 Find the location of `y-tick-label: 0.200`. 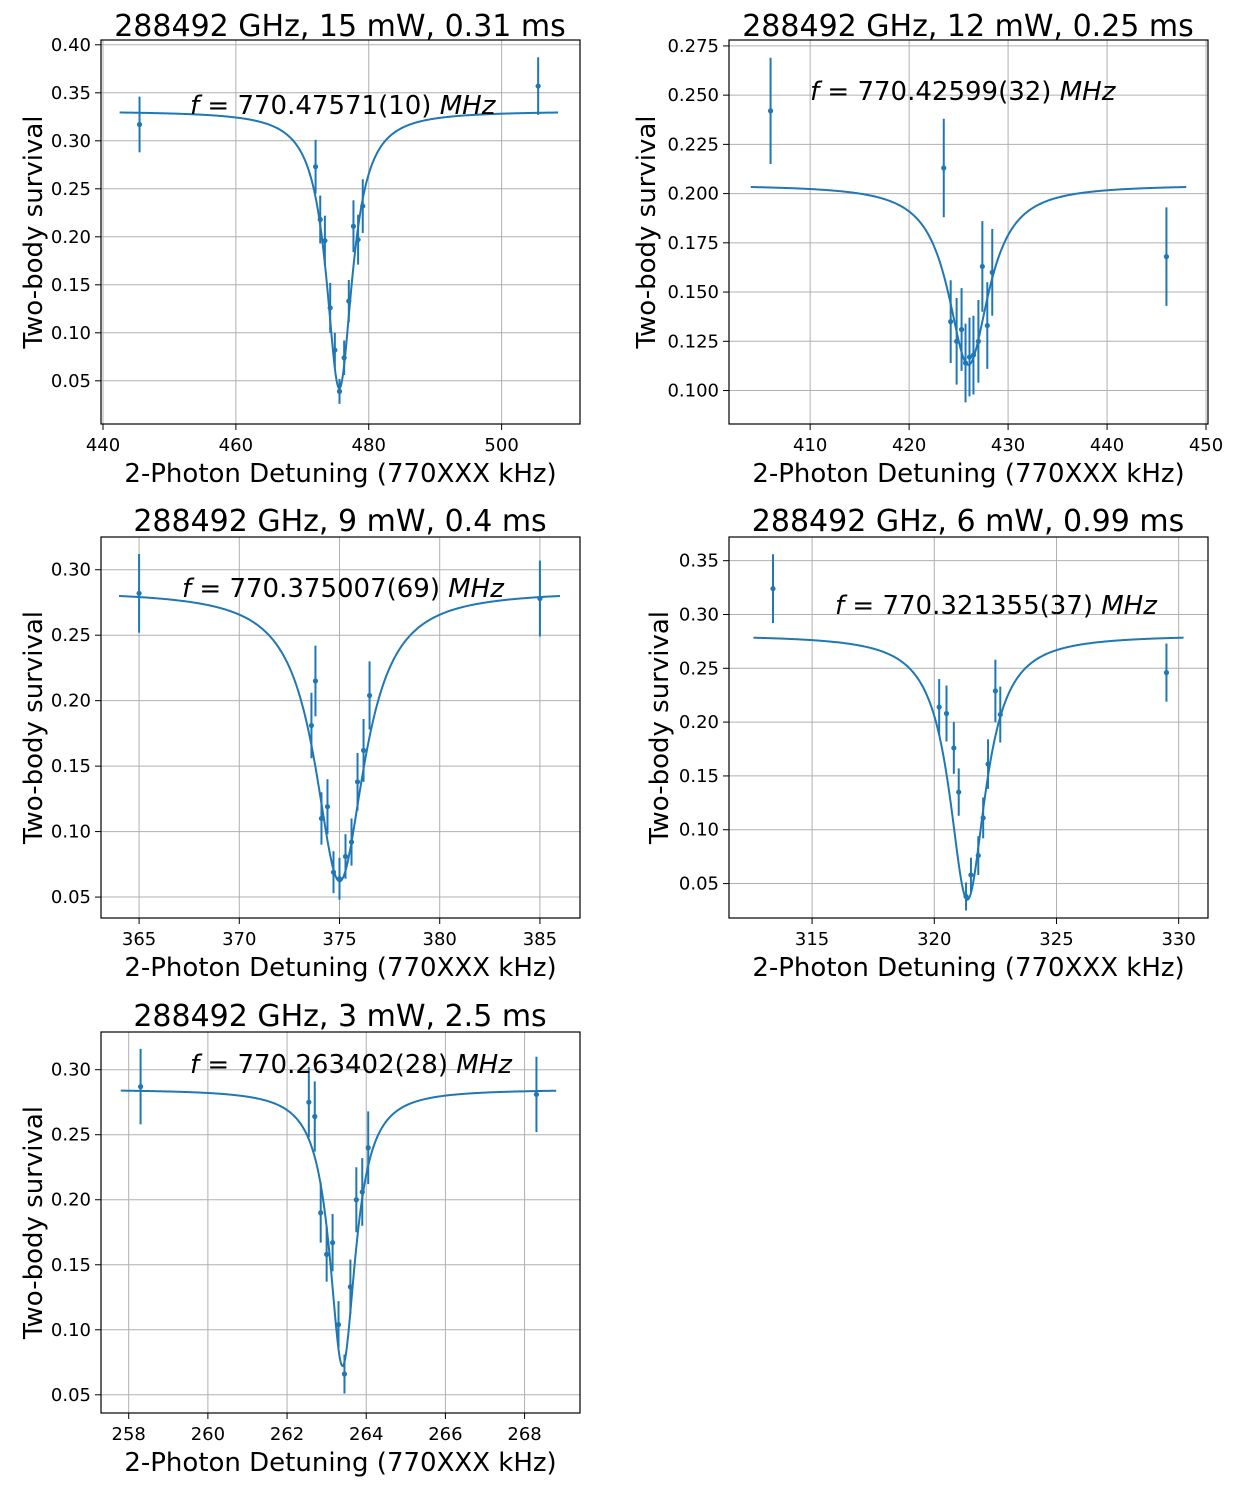

y-tick-label: 0.200 is located at coordinates (693, 194).